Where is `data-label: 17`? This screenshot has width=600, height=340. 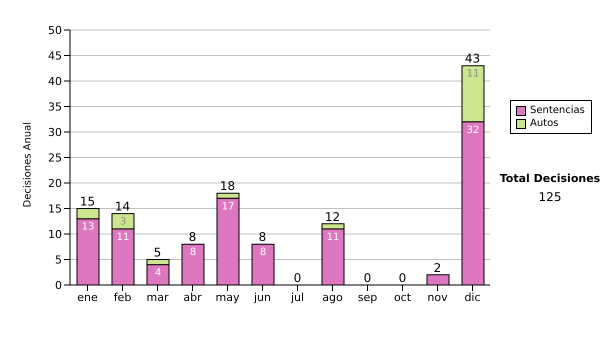
data-label: 17 is located at coordinates (228, 206).